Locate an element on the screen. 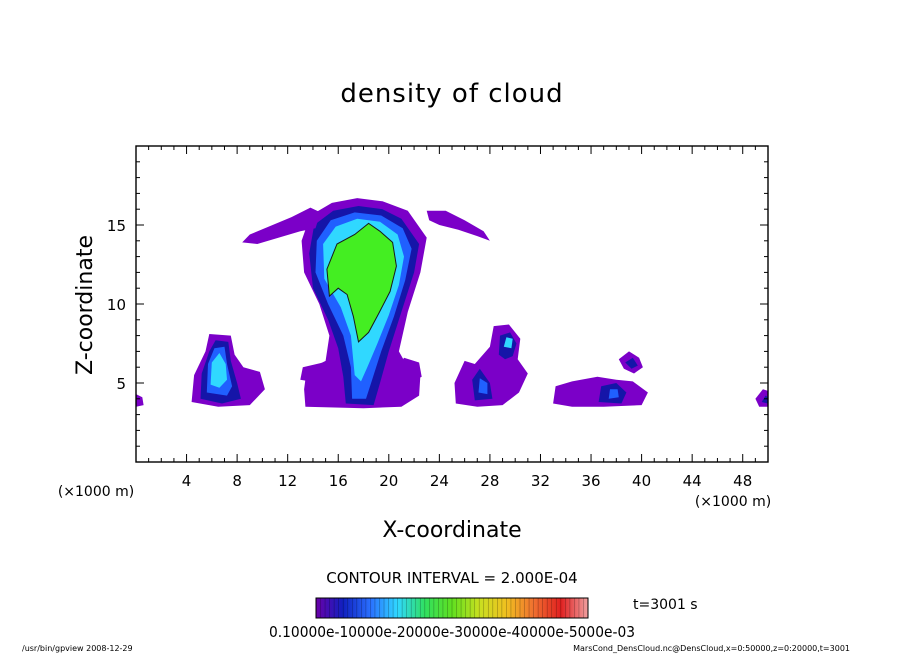  cloud-x28-upper4 is located at coordinates (508, 343).